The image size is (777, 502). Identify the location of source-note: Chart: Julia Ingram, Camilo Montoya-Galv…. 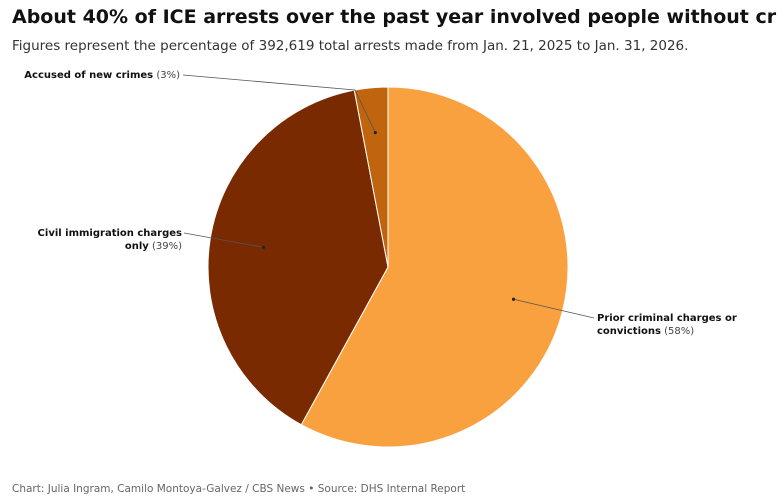
(239, 489).